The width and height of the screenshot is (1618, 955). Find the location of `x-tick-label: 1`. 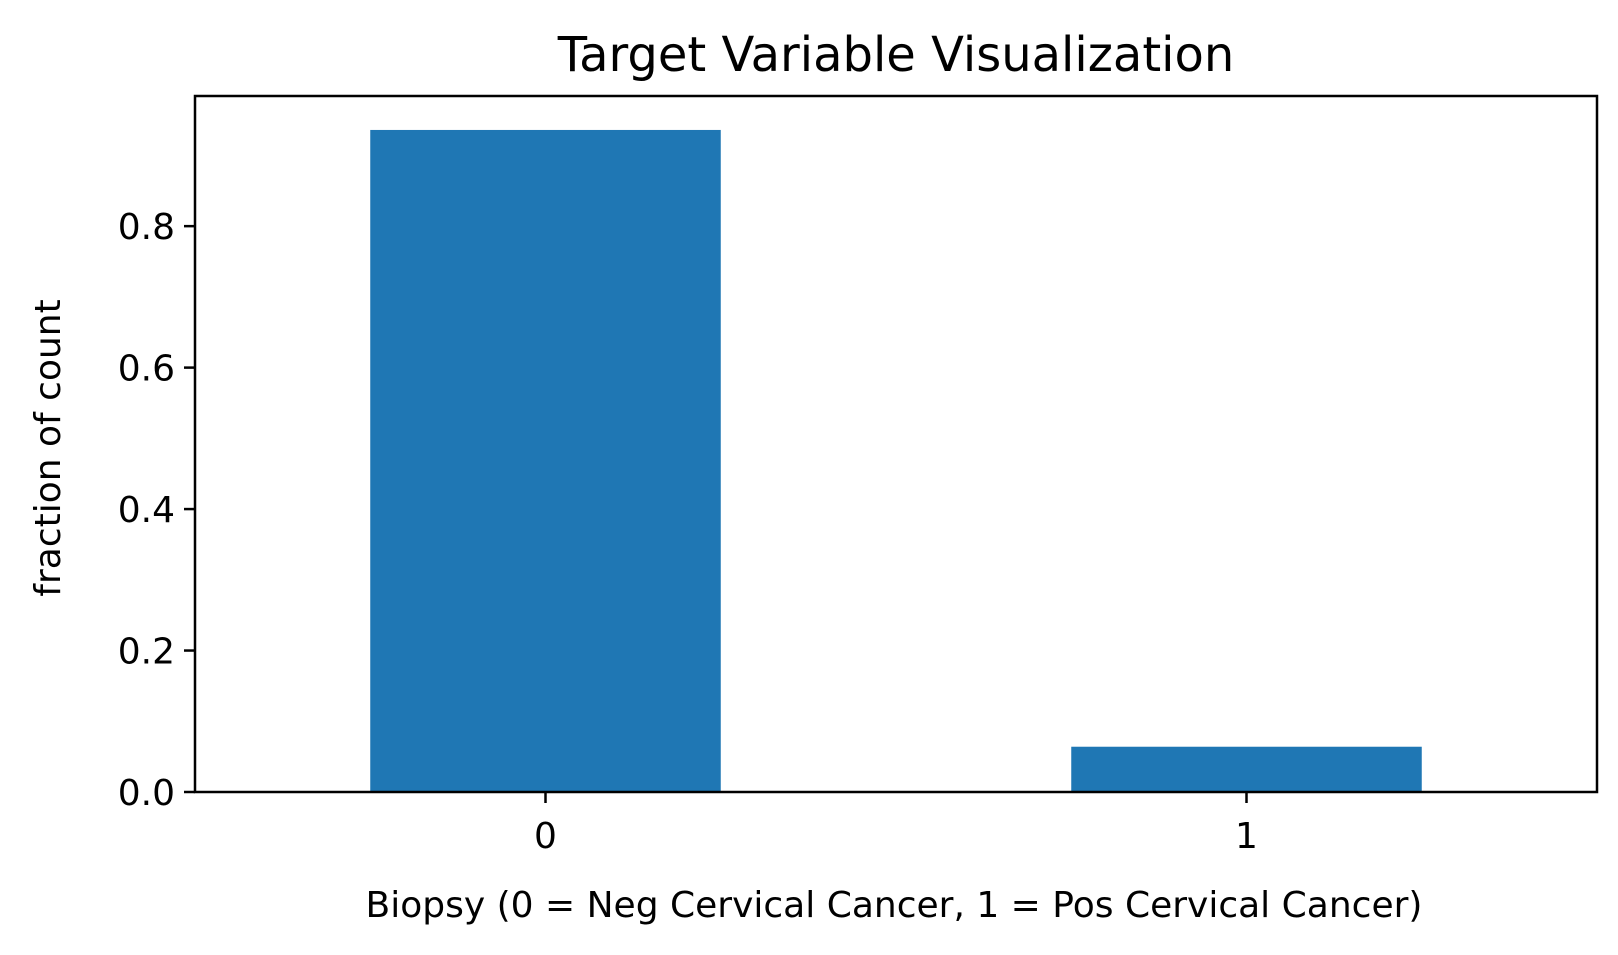

x-tick-label: 1 is located at coordinates (1246, 836).